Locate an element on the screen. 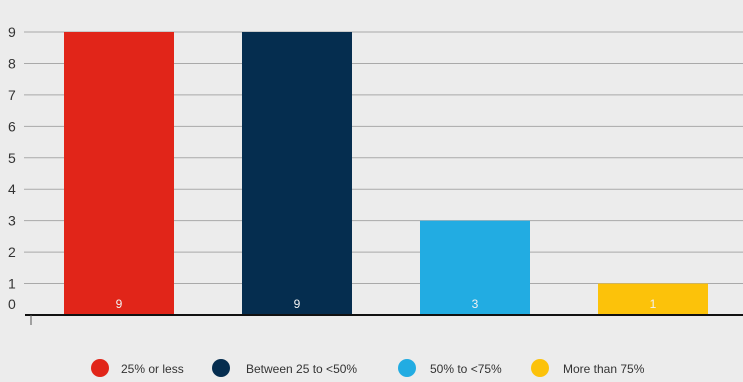  legend-label: More than 75% is located at coordinates (604, 369).